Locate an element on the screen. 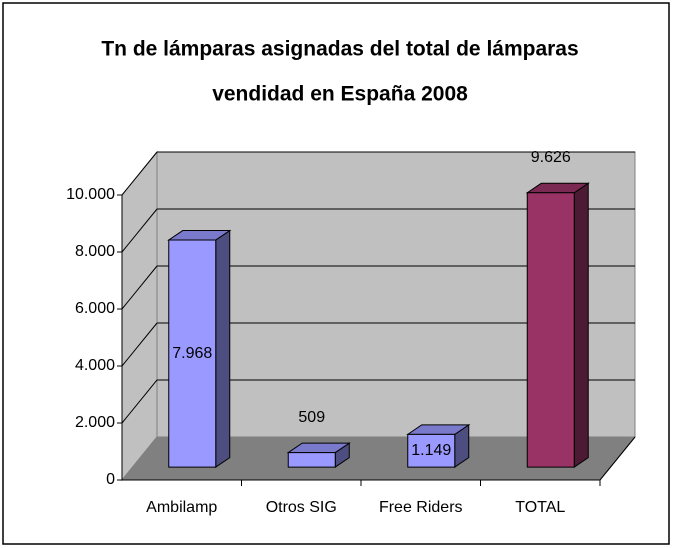  floor-edge is located at coordinates (617, 458).